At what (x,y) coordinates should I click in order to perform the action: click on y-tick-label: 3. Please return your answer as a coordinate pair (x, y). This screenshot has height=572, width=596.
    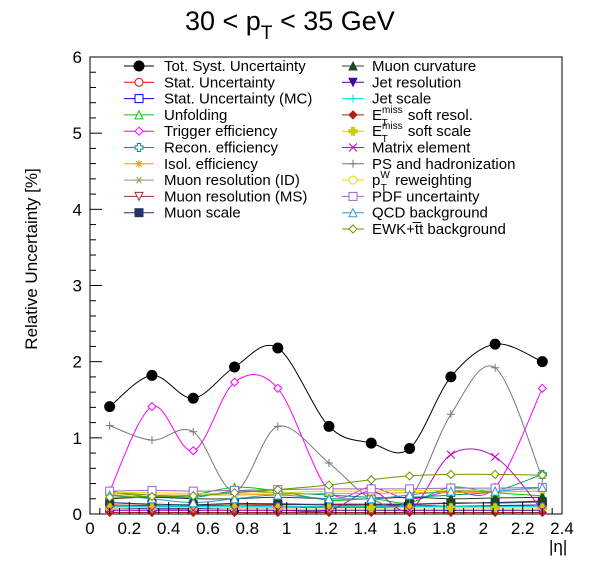
    Looking at the image, I should click on (77, 286).